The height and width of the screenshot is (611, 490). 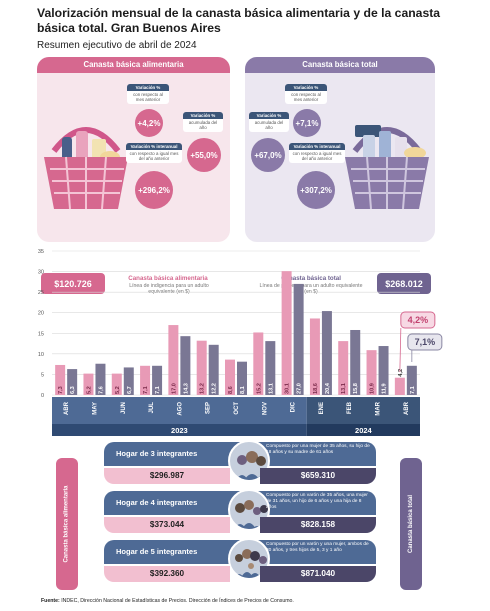 I want to click on year-band-2024, so click(x=363, y=410).